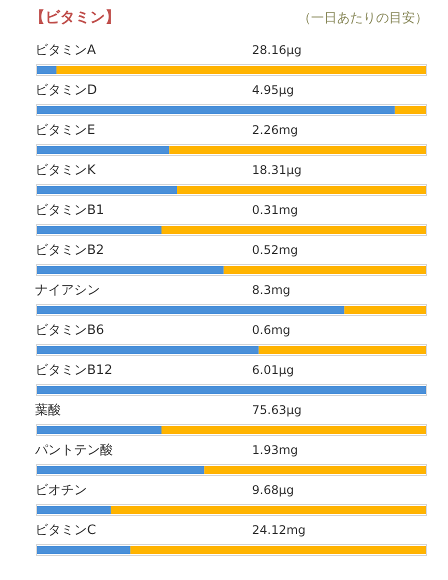  Describe the element at coordinates (275, 130) in the screenshot. I see `annotation: 2.26mg` at that location.